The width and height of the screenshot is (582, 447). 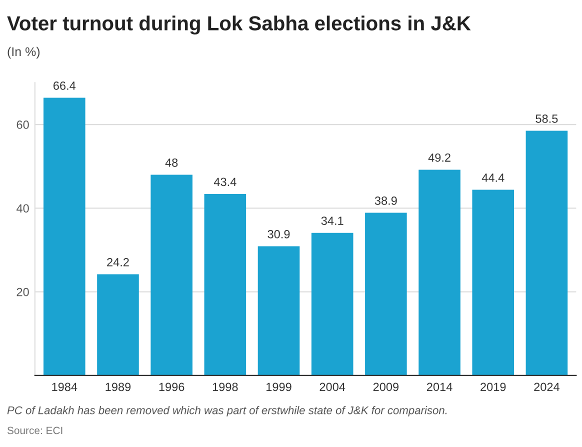 I want to click on y-tick-label: 20, so click(x=22, y=292).